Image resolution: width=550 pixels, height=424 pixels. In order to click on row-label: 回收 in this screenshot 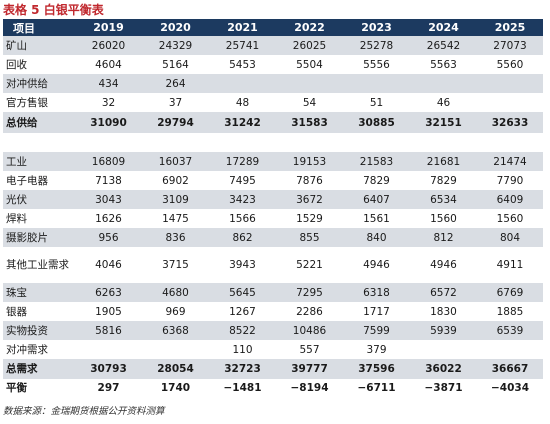, I will do `click(16, 64)`.